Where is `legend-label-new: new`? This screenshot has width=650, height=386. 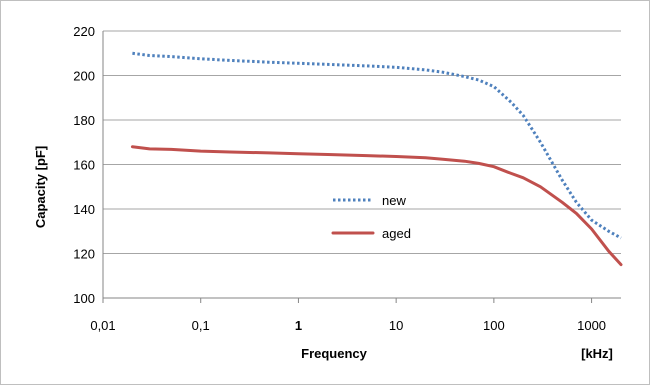
legend-label-new: new is located at coordinates (394, 200).